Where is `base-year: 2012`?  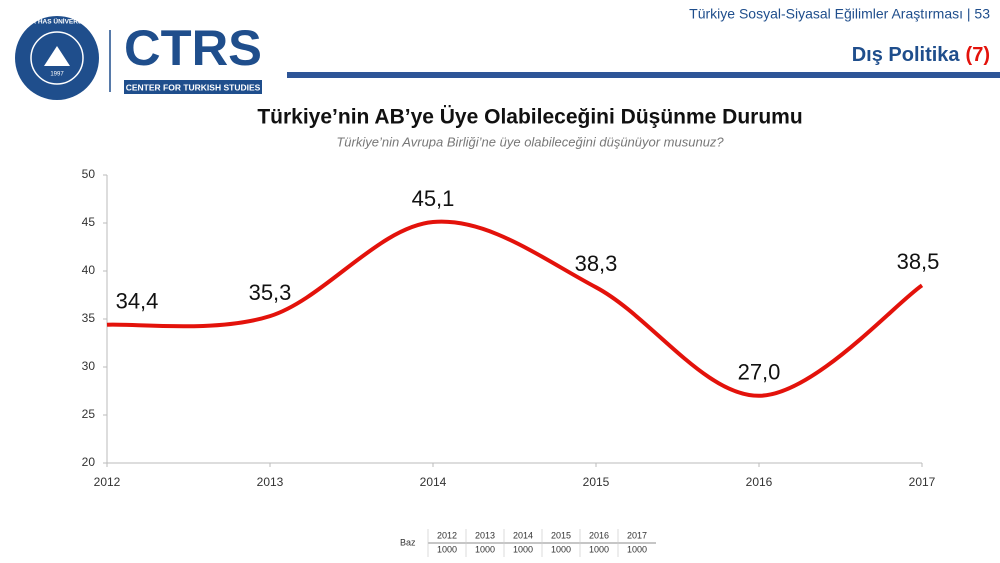
base-year: 2012 is located at coordinates (447, 535).